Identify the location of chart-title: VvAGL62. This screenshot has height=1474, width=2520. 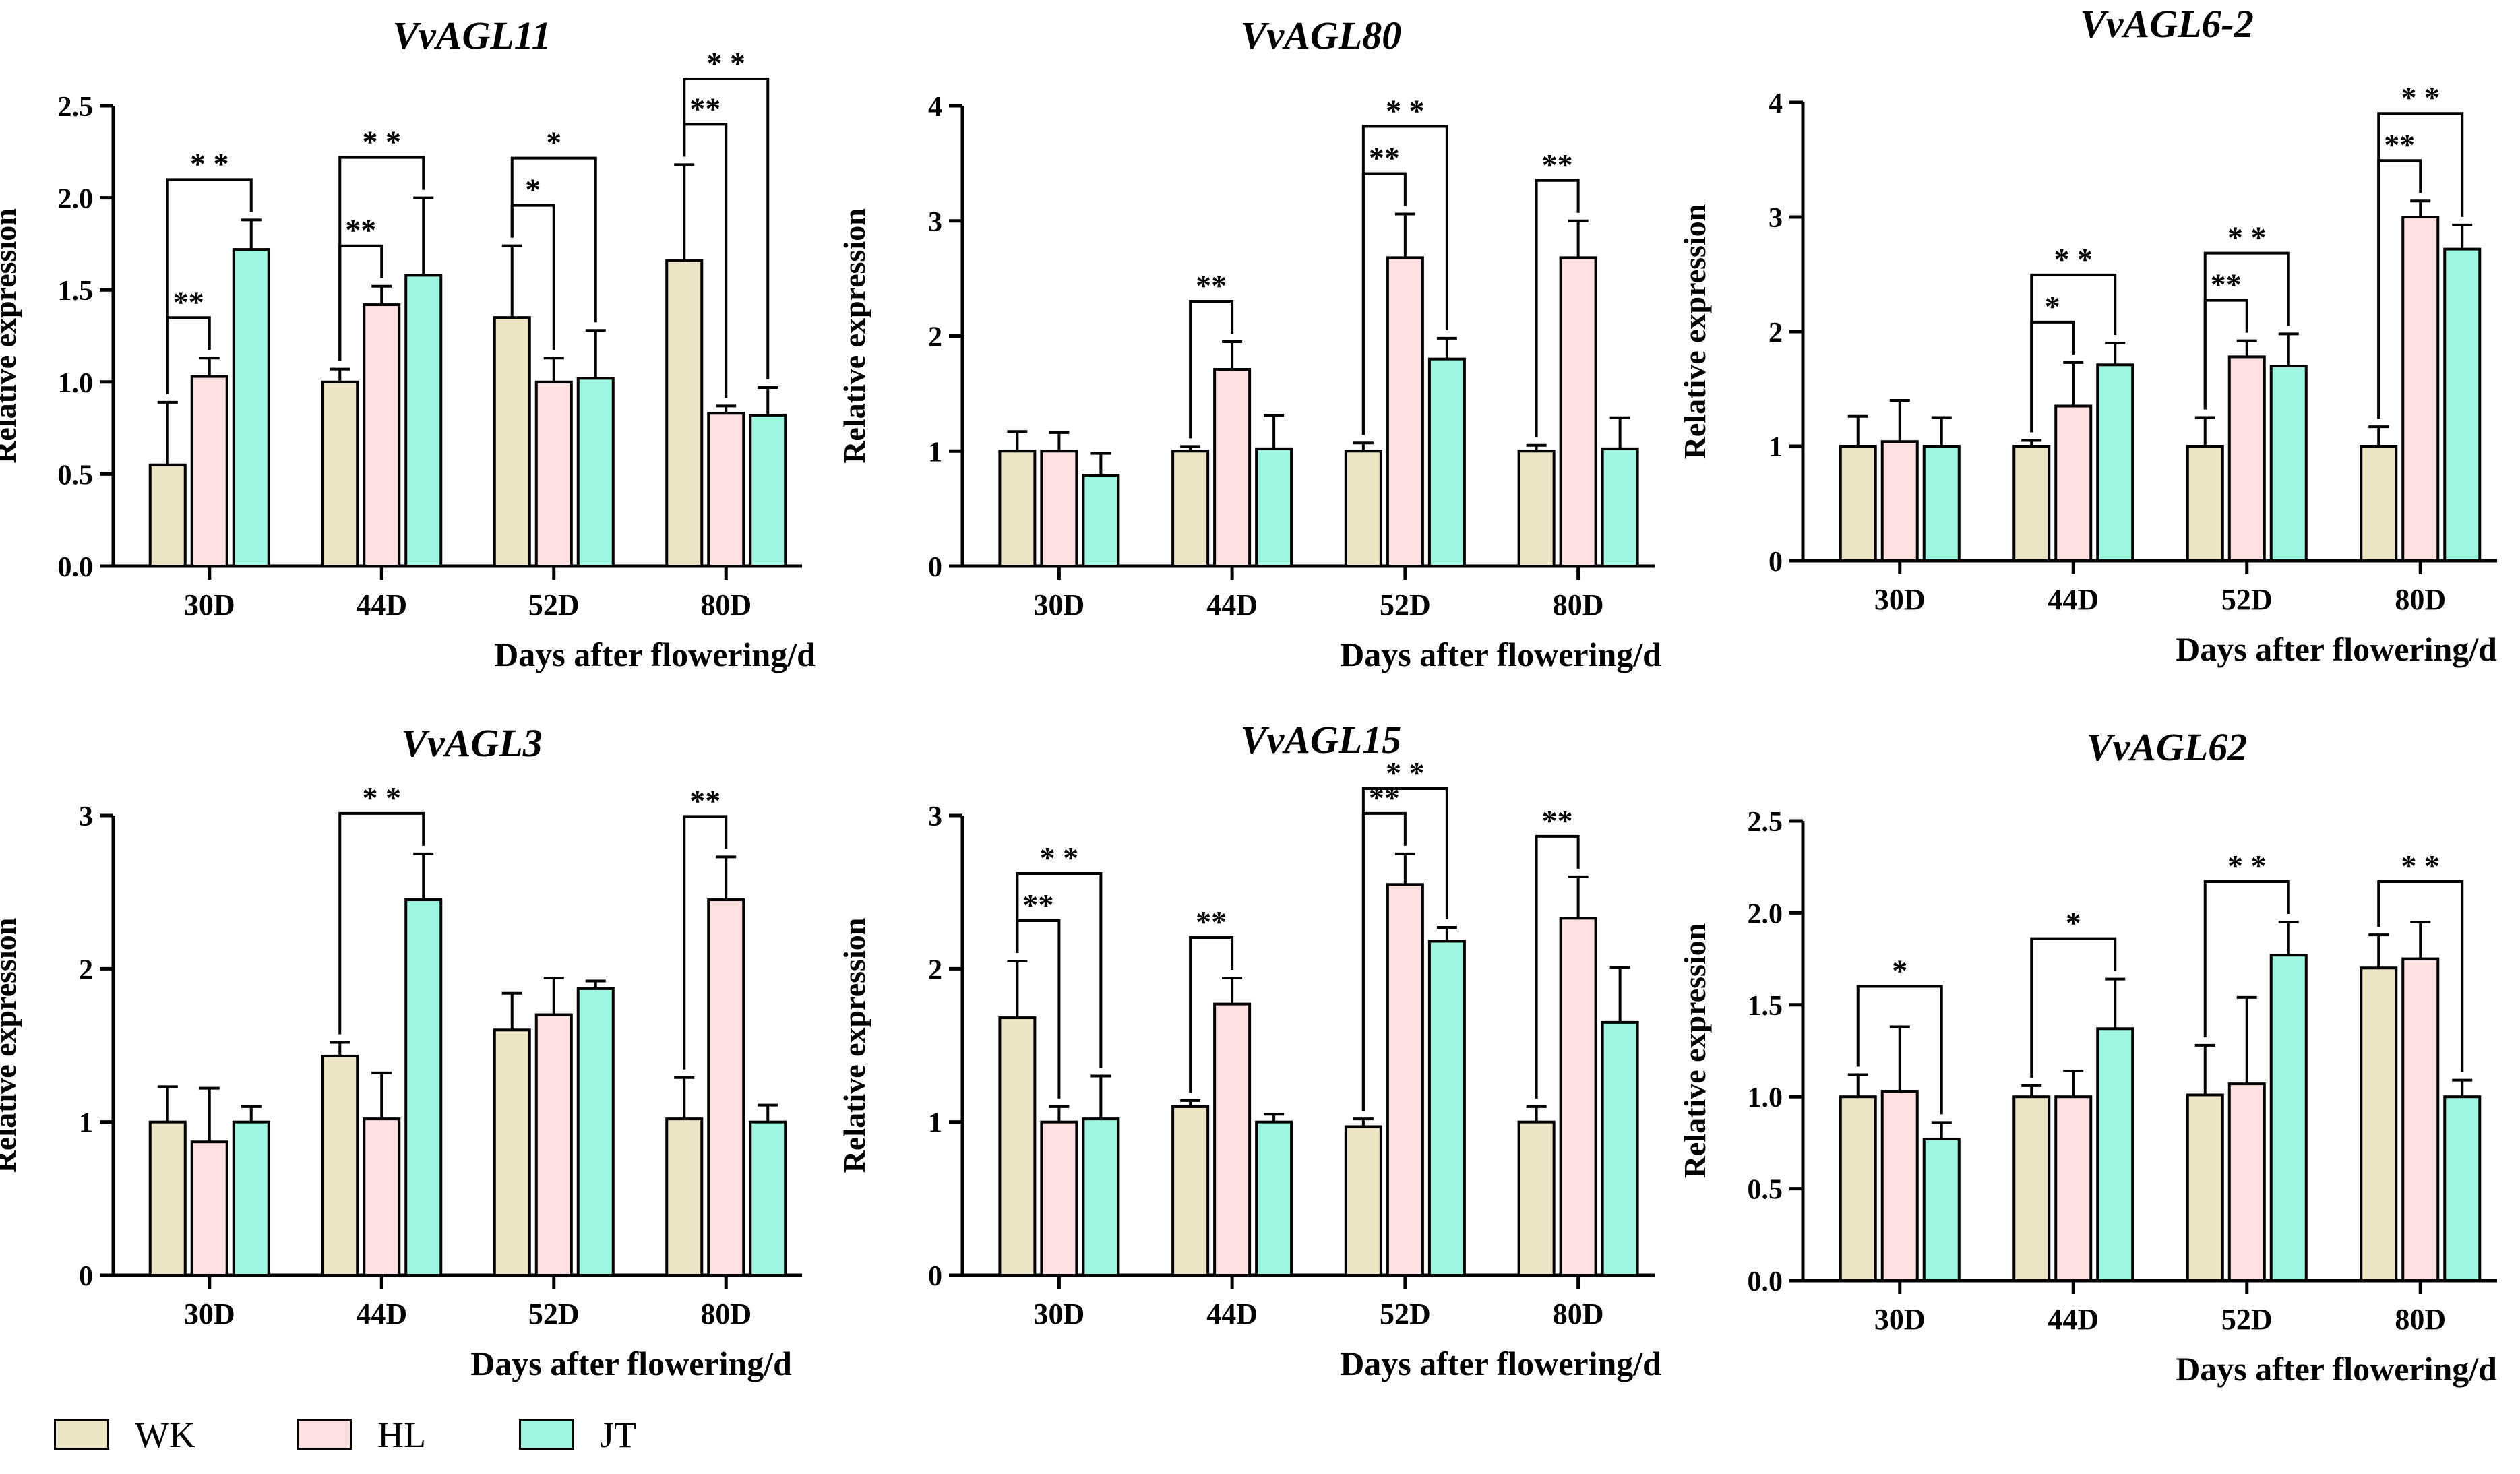
(2167, 747).